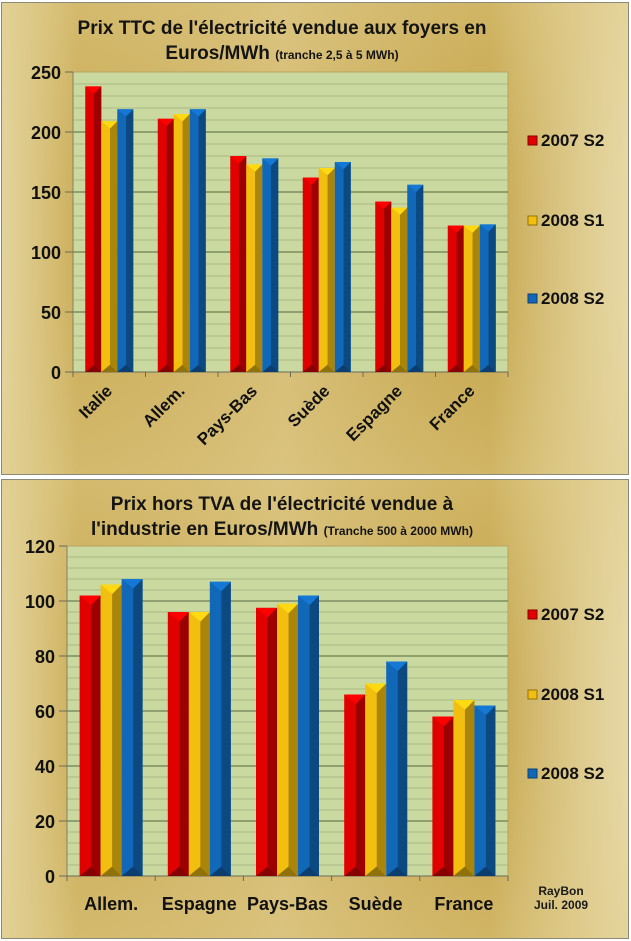  Describe the element at coordinates (46, 133) in the screenshot. I see `y-tick-label: 200` at that location.